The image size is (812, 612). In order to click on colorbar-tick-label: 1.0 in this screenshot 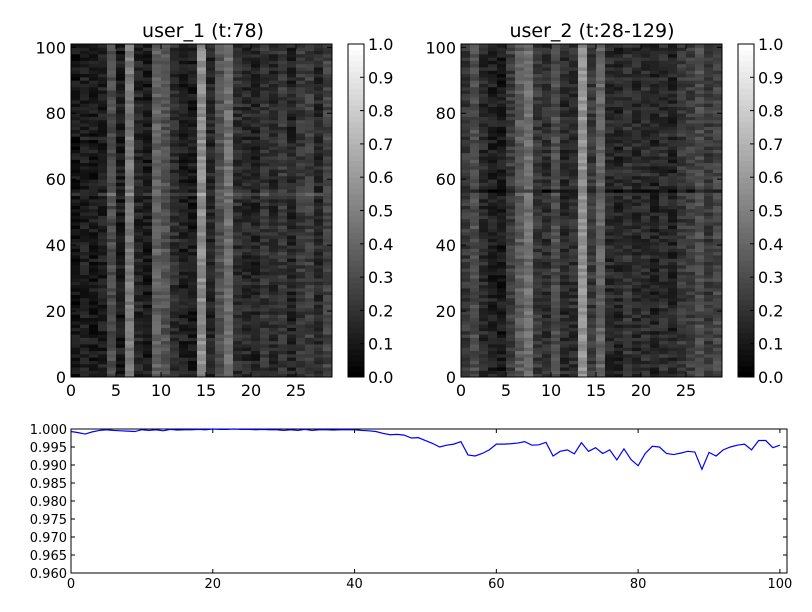, I will do `click(380, 44)`.